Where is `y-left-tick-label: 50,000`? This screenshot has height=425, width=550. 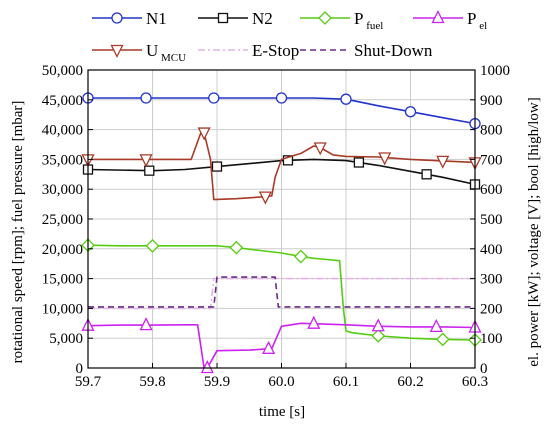 y-left-tick-label: 50,000 is located at coordinates (62, 71).